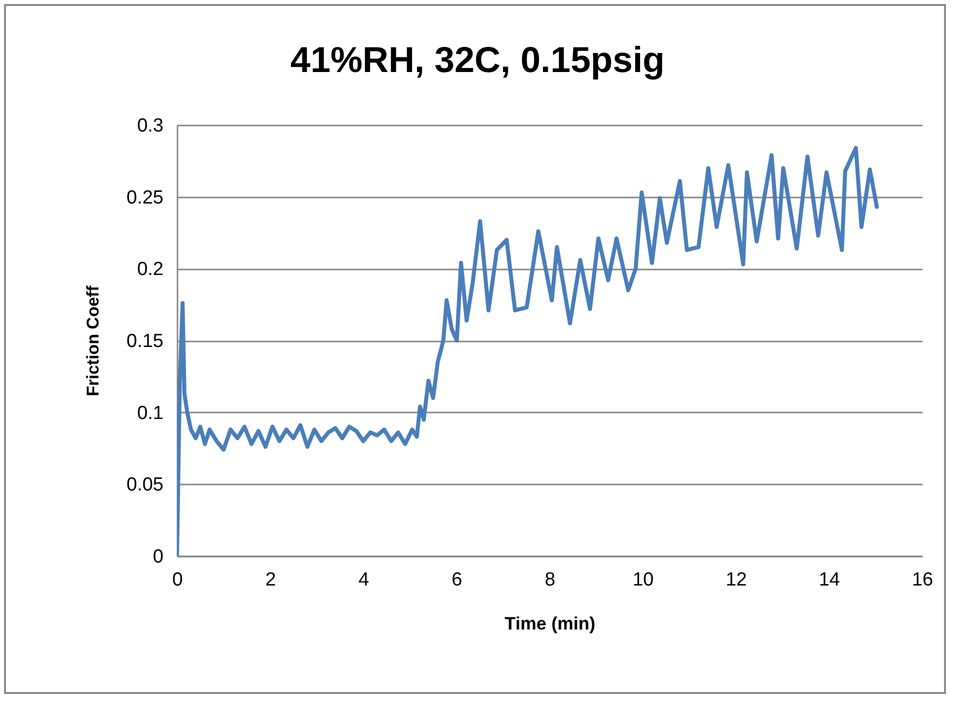 The width and height of the screenshot is (954, 702). What do you see at coordinates (150, 413) in the screenshot?
I see `y-tick-label: 0.1` at bounding box center [150, 413].